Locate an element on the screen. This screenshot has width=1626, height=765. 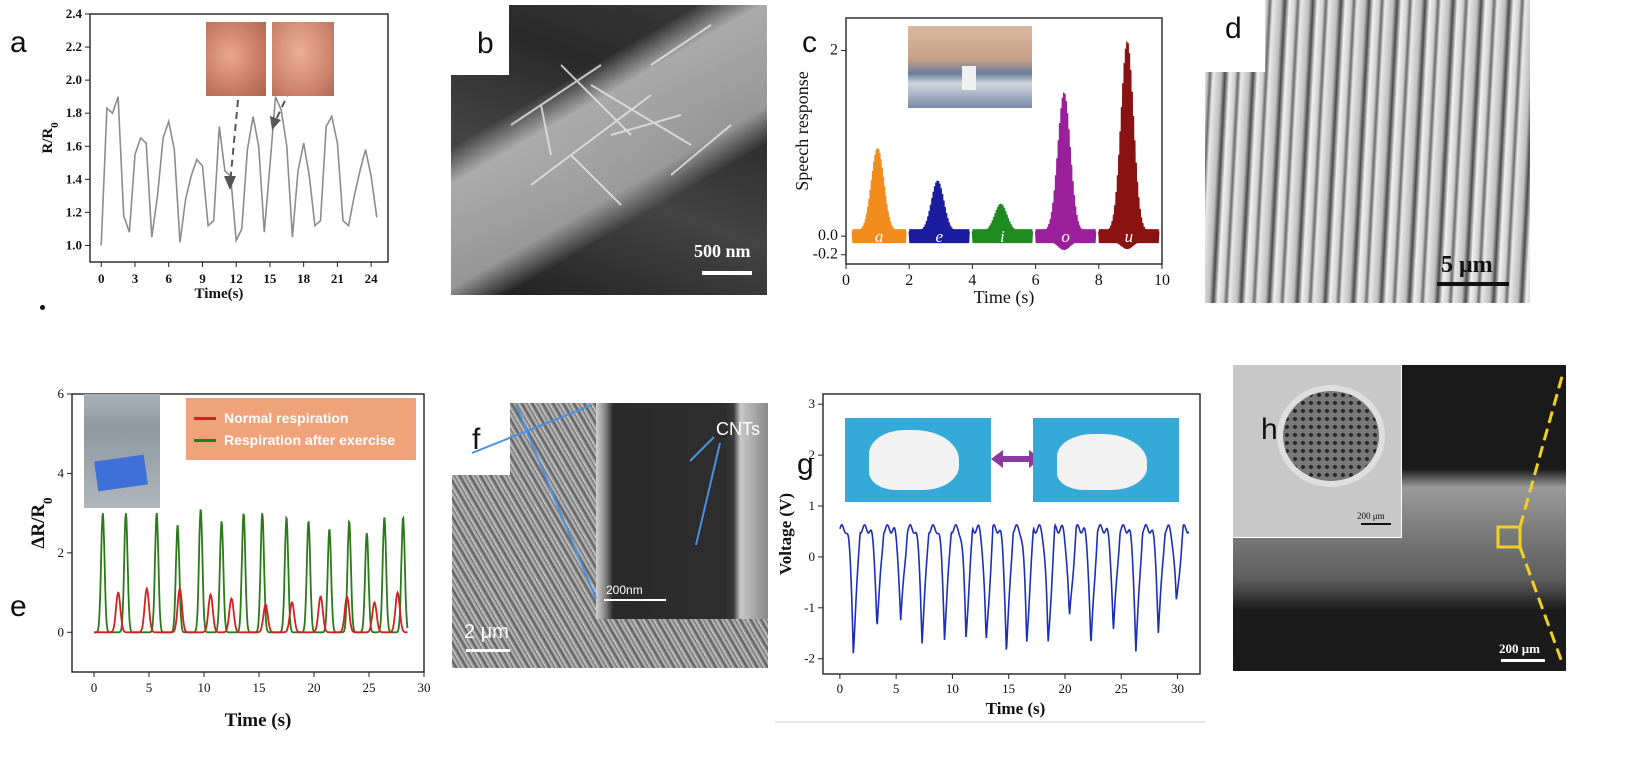
panel-f: f CNTs 200nm 2 μm is located at coordinates (610, 535).